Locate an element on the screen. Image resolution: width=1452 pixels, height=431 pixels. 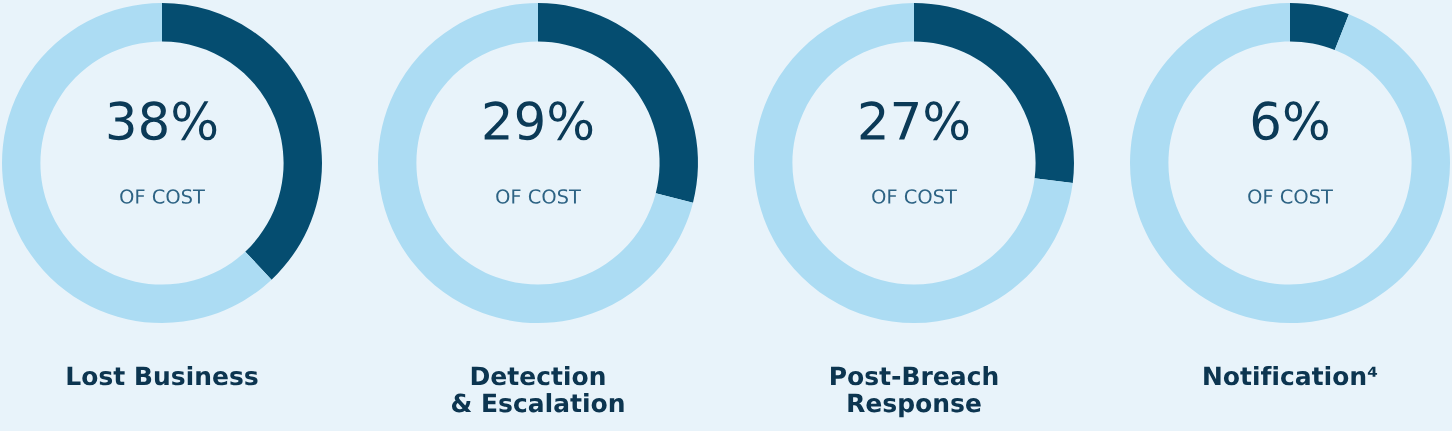
text: Notification⁴ is located at coordinates (1291, 376).